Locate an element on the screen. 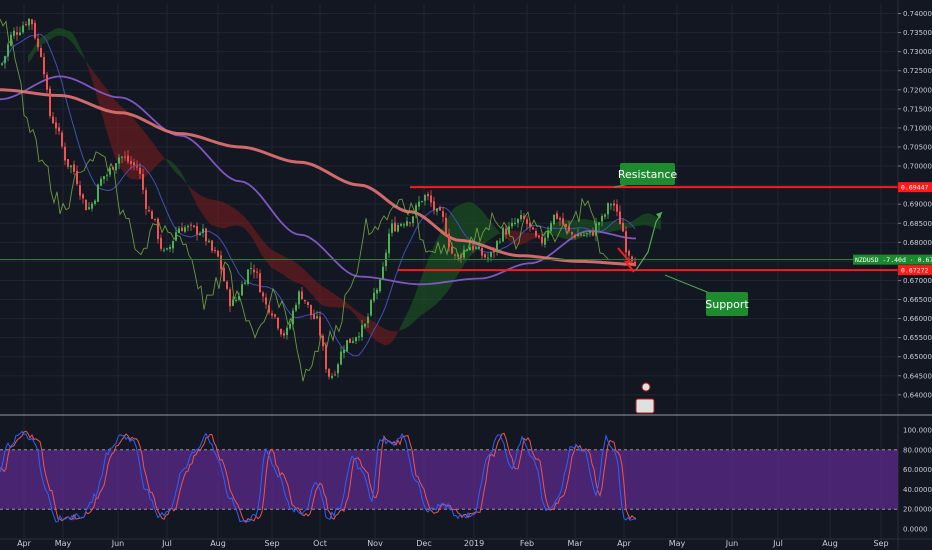 The image size is (932, 550). resistance-callout-label: Resistance is located at coordinates (648, 174).